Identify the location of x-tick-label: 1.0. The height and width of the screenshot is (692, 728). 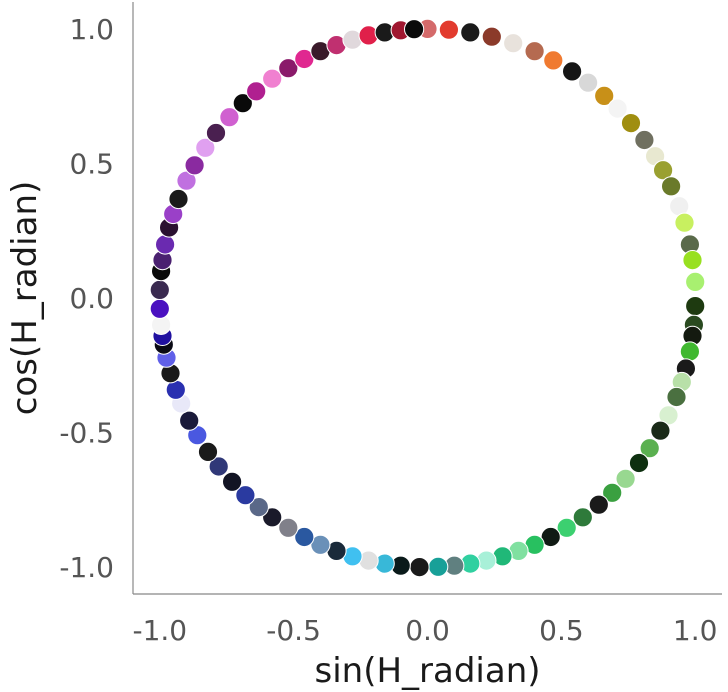
(695, 630).